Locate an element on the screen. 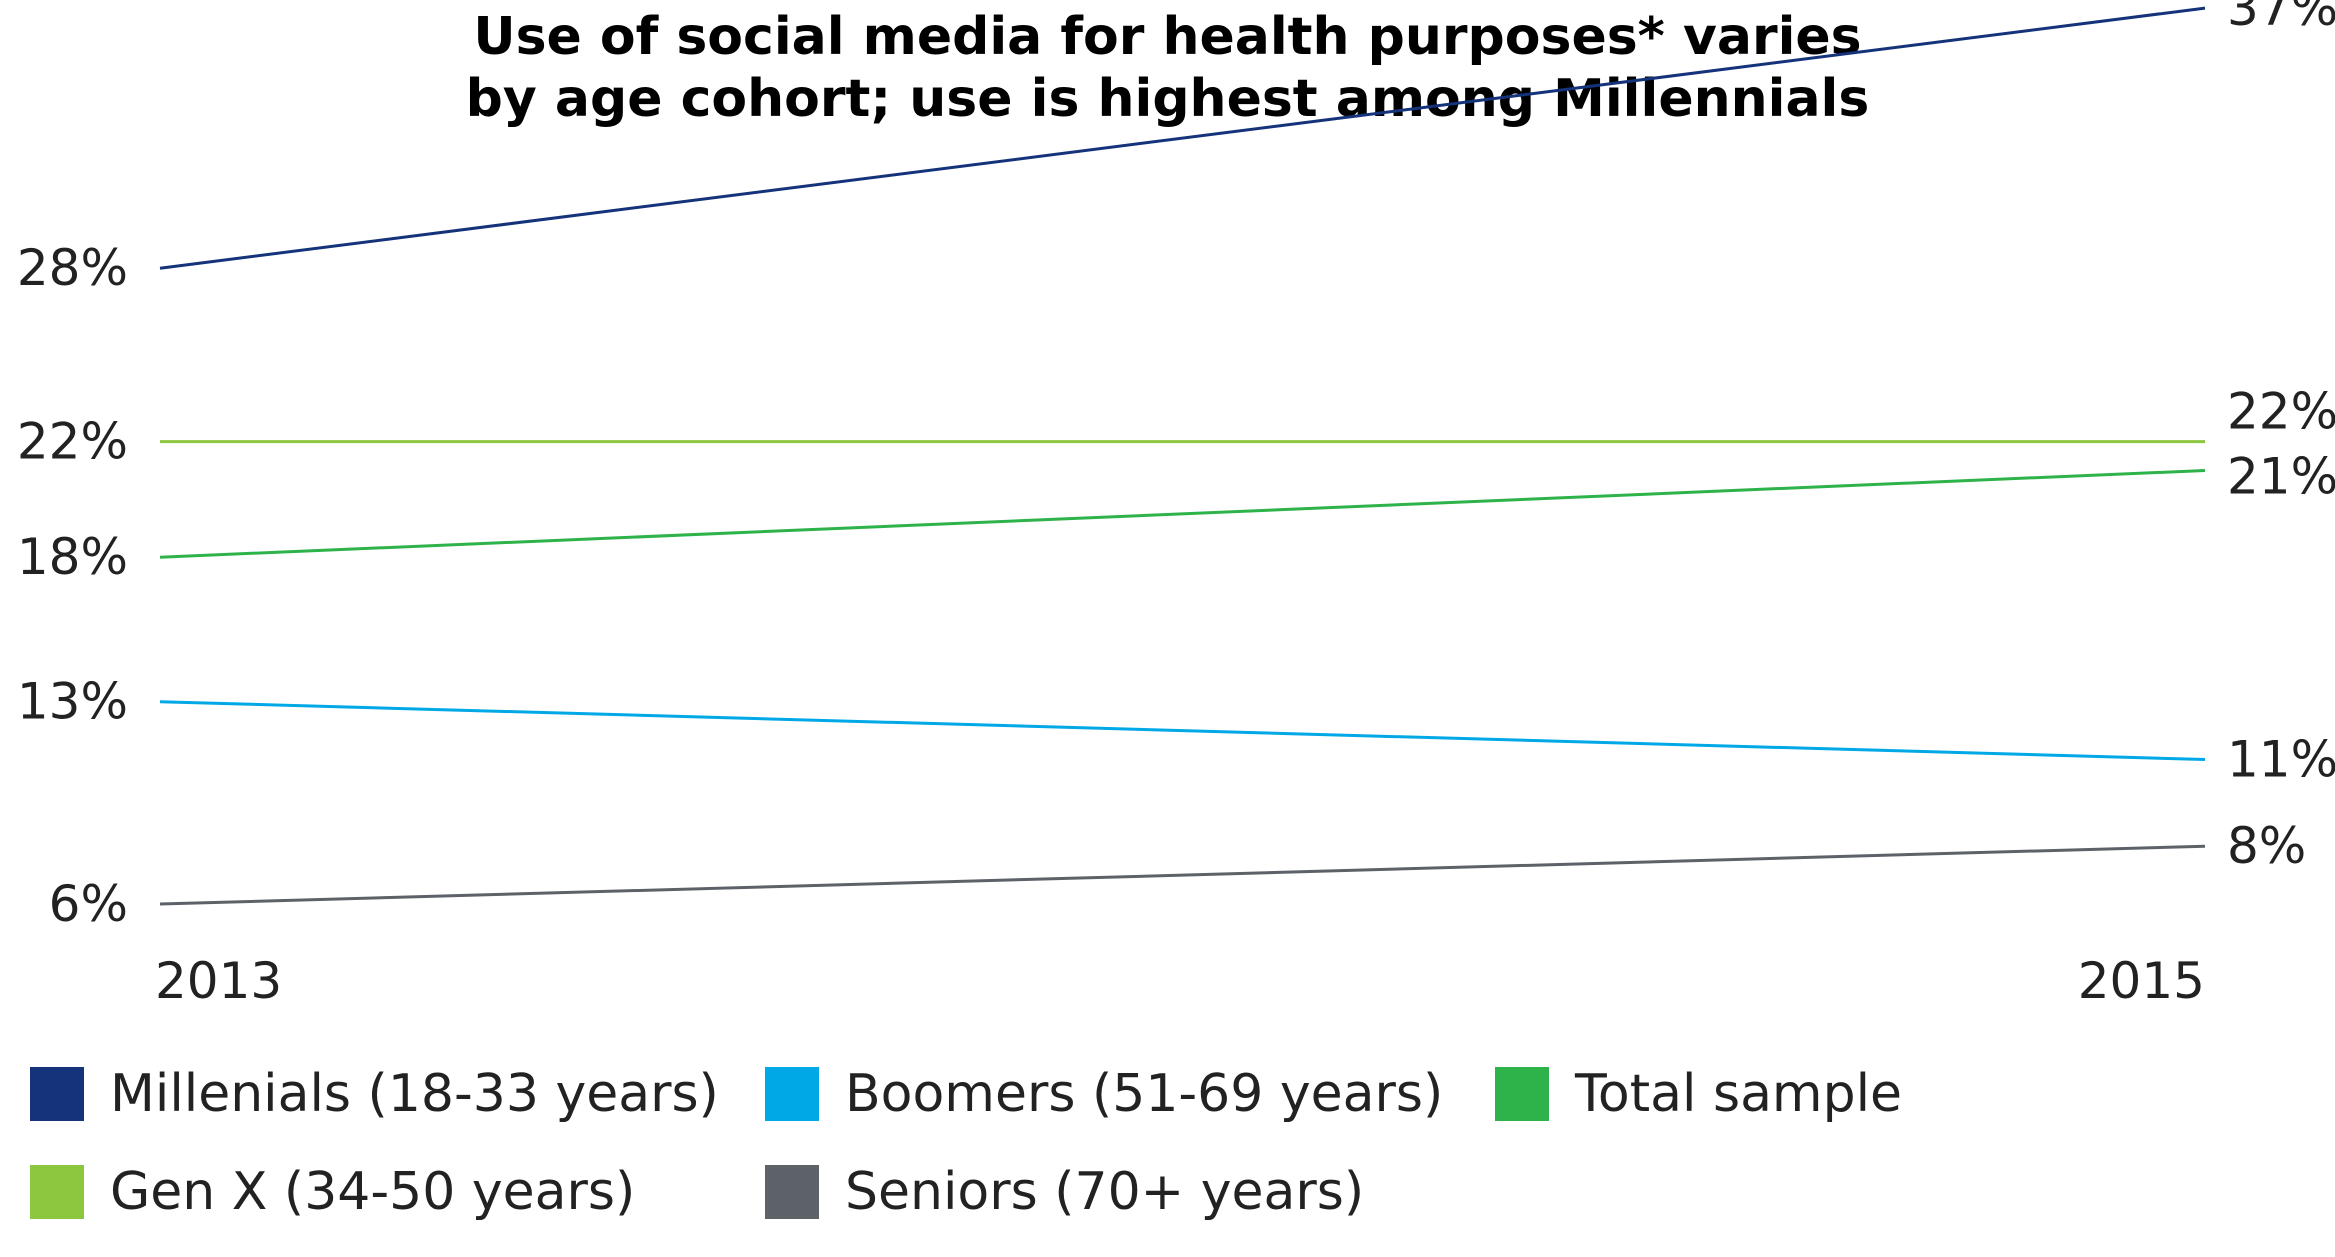 The image size is (2335, 1257). legend-label-boomers: Boomers (51-69 years) is located at coordinates (1144, 1094).